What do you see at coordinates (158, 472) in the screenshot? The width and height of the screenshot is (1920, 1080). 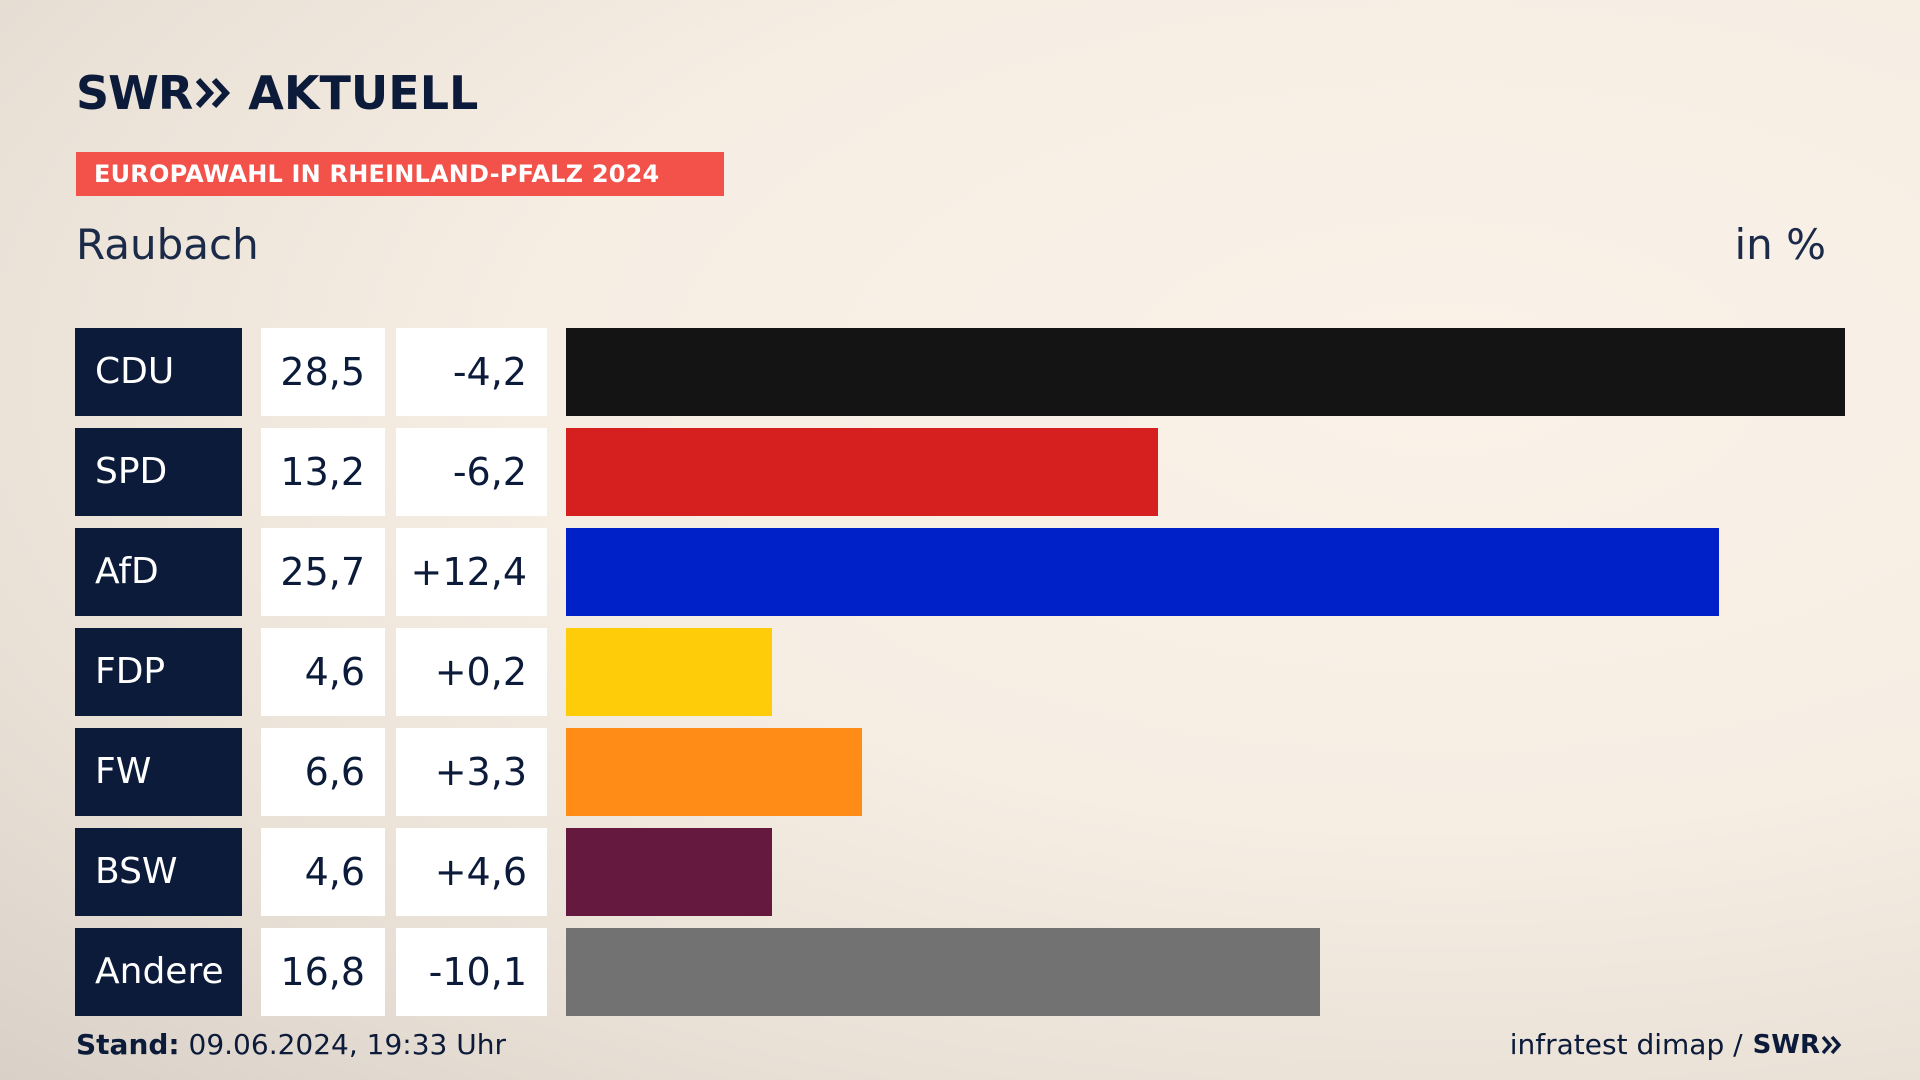 I see `party-label: SPD` at bounding box center [158, 472].